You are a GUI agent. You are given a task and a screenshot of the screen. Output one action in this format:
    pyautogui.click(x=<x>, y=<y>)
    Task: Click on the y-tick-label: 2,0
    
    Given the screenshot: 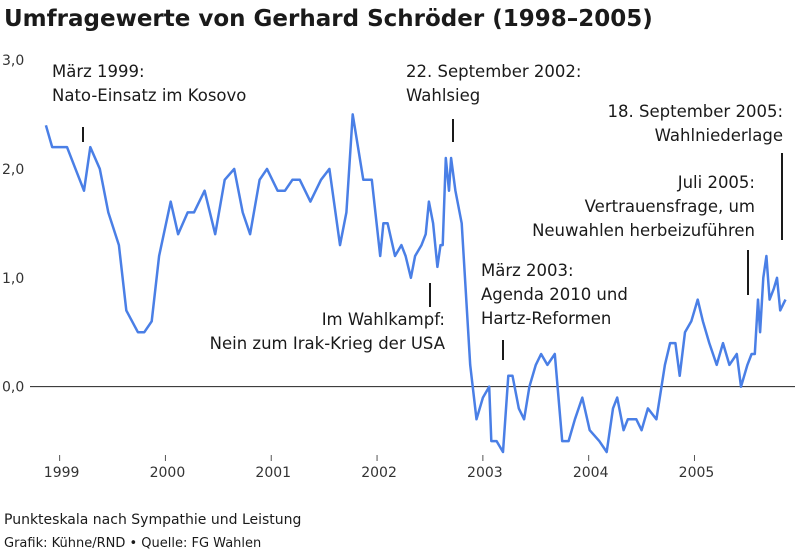 What is the action you would take?
    pyautogui.click(x=13, y=170)
    